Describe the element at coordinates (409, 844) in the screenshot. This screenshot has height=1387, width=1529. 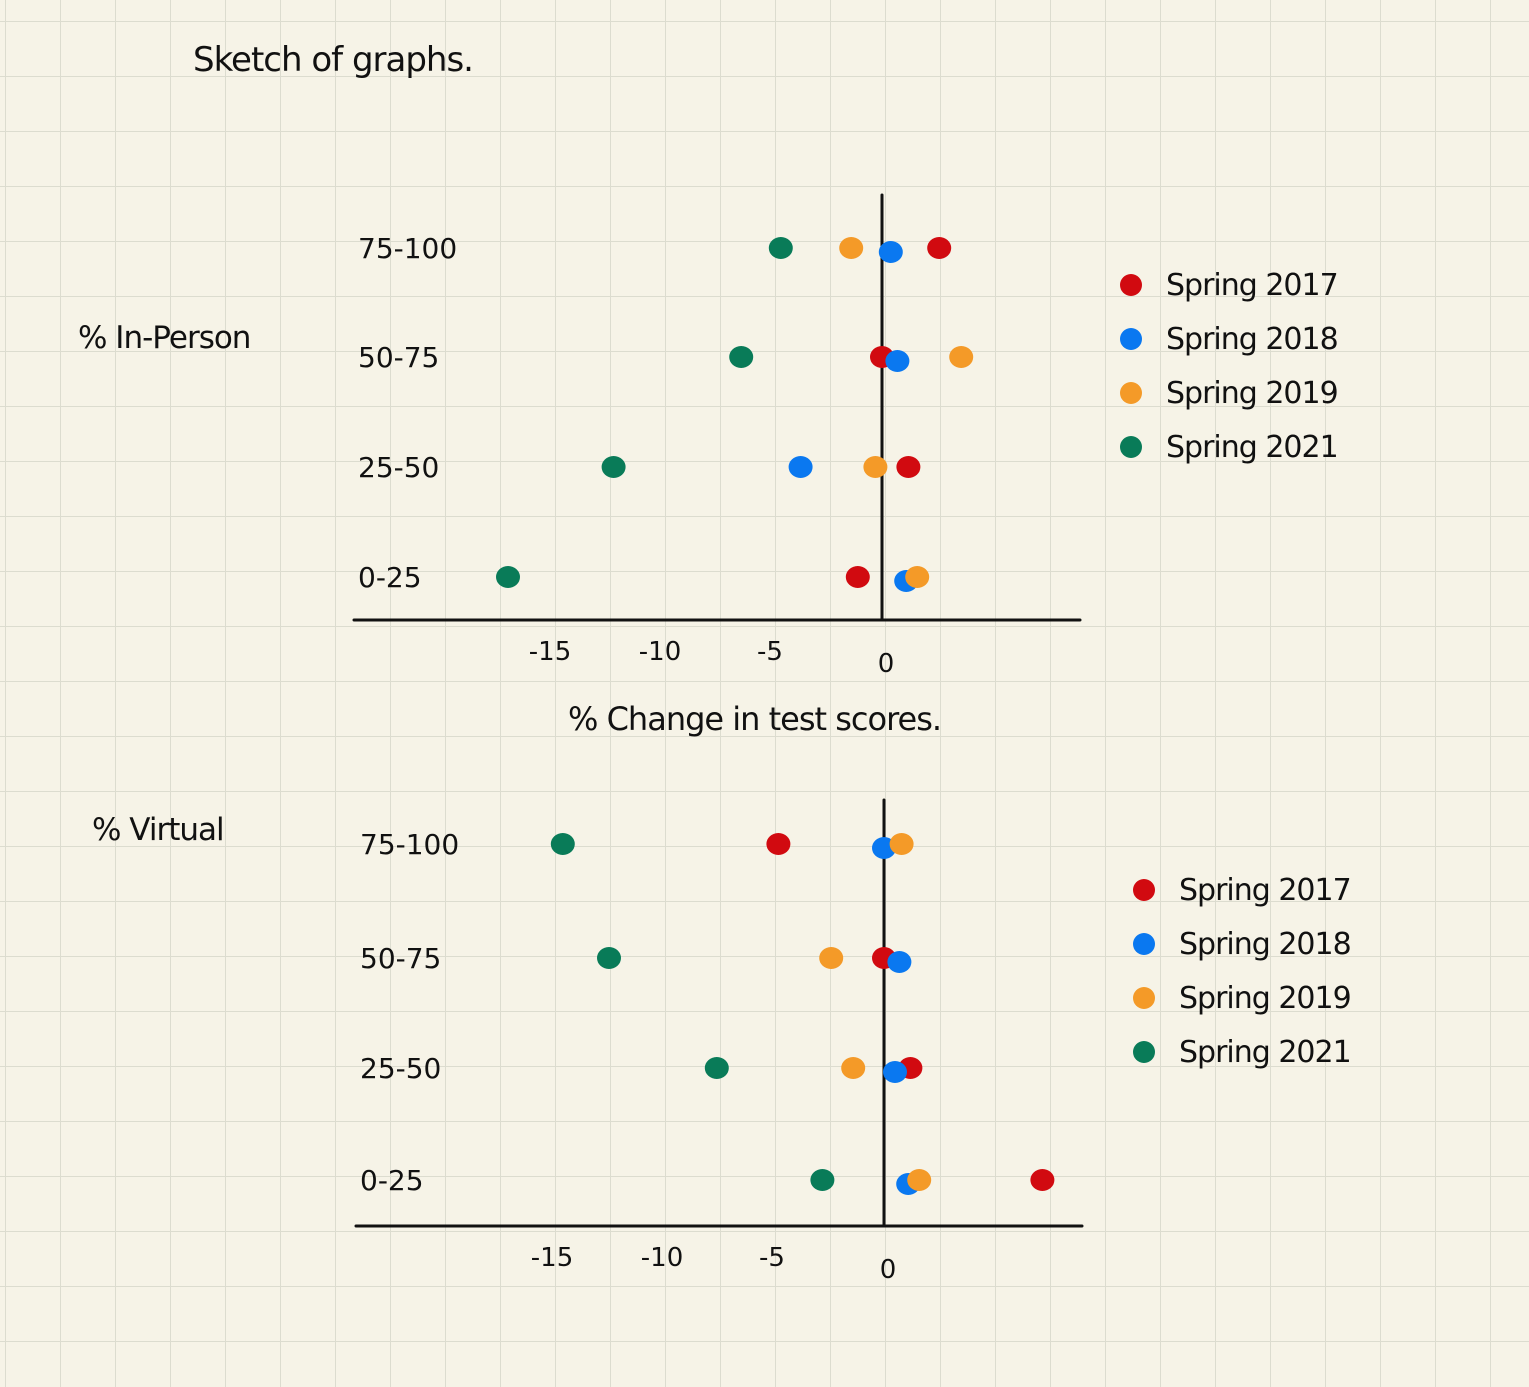
I see `category-label-bottom: 75-100` at that location.